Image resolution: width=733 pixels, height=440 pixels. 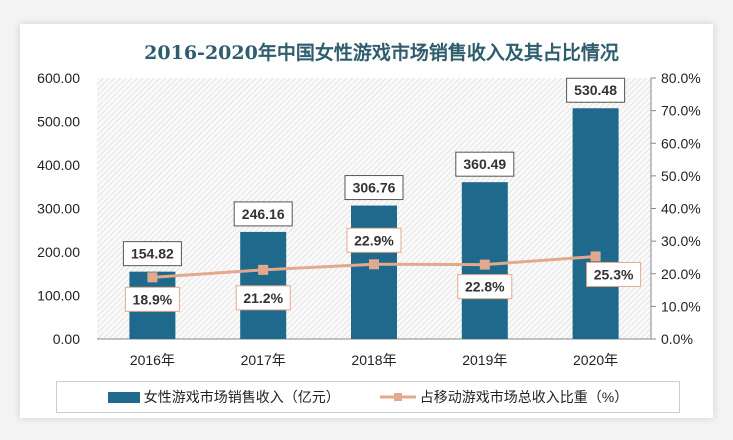 What do you see at coordinates (58, 122) in the screenshot?
I see `left-tick-label: 500.00` at bounding box center [58, 122].